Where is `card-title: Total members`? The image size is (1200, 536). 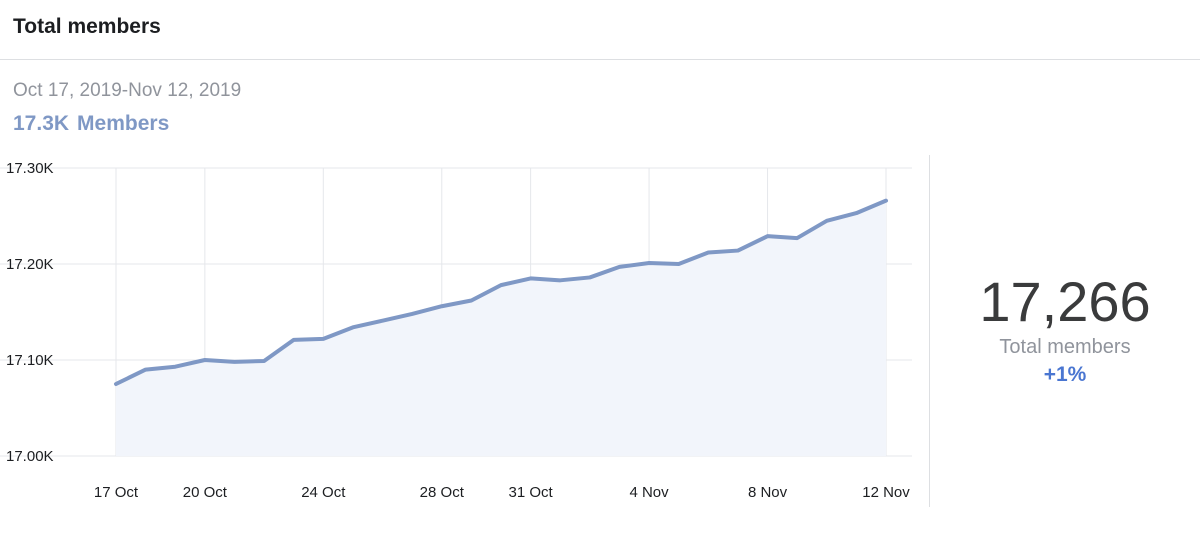
card-title: Total members is located at coordinates (87, 26).